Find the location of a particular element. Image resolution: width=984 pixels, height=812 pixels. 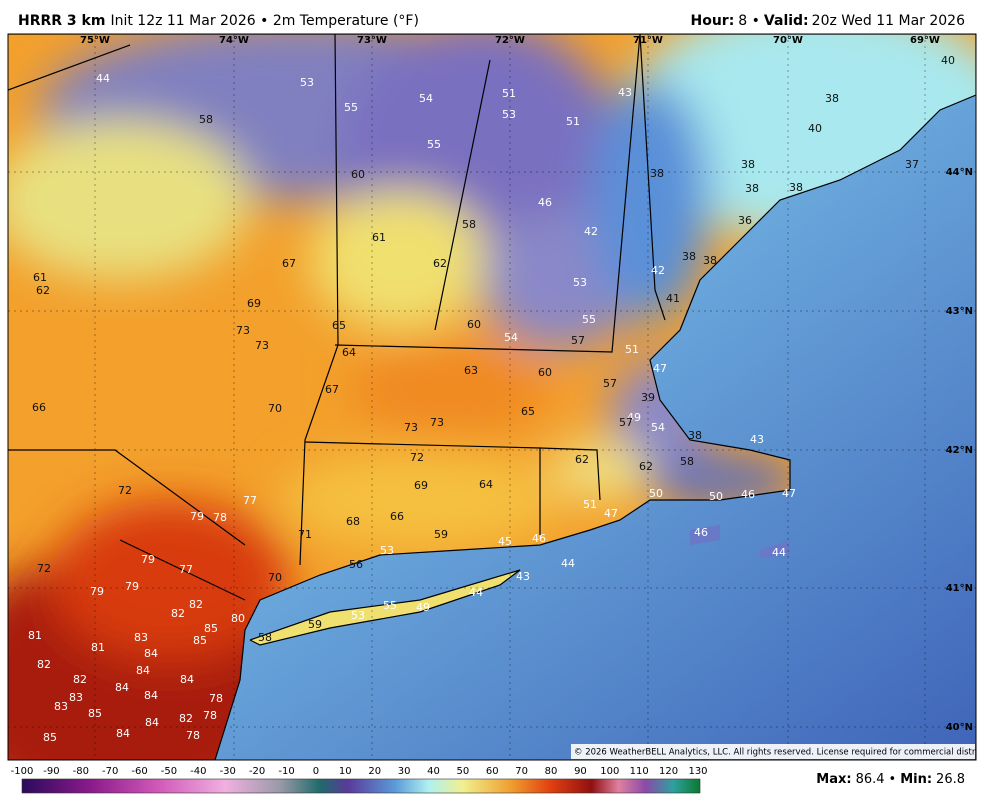

temperature-label: 68 is located at coordinates (353, 521).